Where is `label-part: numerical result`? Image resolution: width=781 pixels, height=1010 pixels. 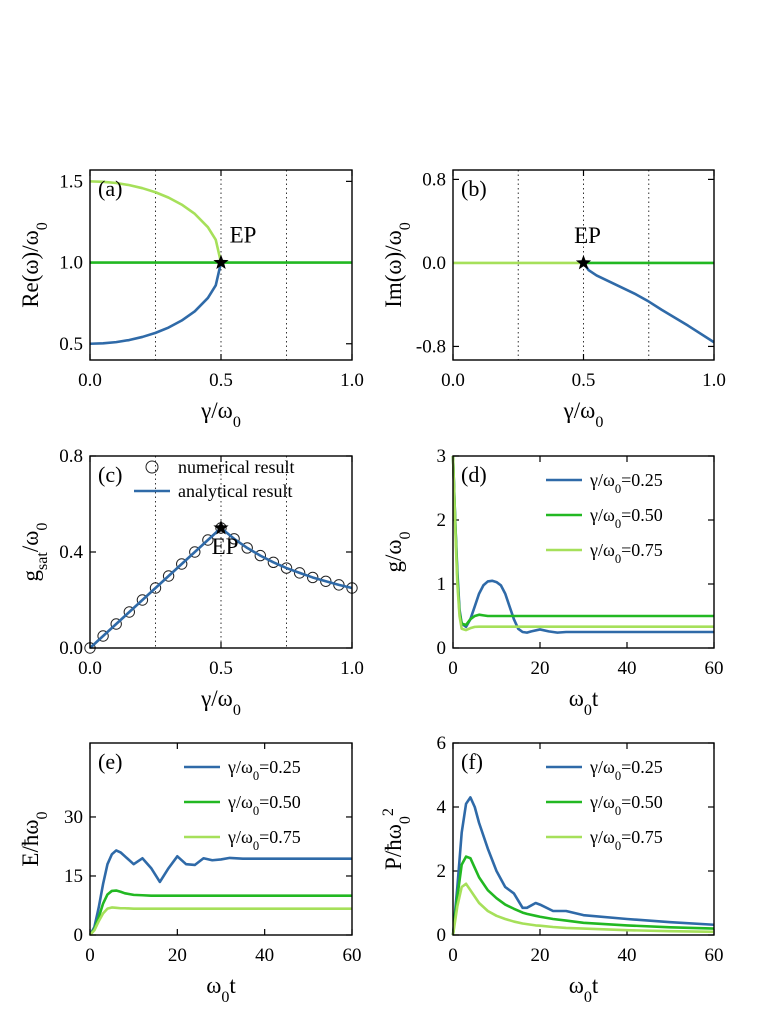 label-part: numerical result is located at coordinates (236, 467).